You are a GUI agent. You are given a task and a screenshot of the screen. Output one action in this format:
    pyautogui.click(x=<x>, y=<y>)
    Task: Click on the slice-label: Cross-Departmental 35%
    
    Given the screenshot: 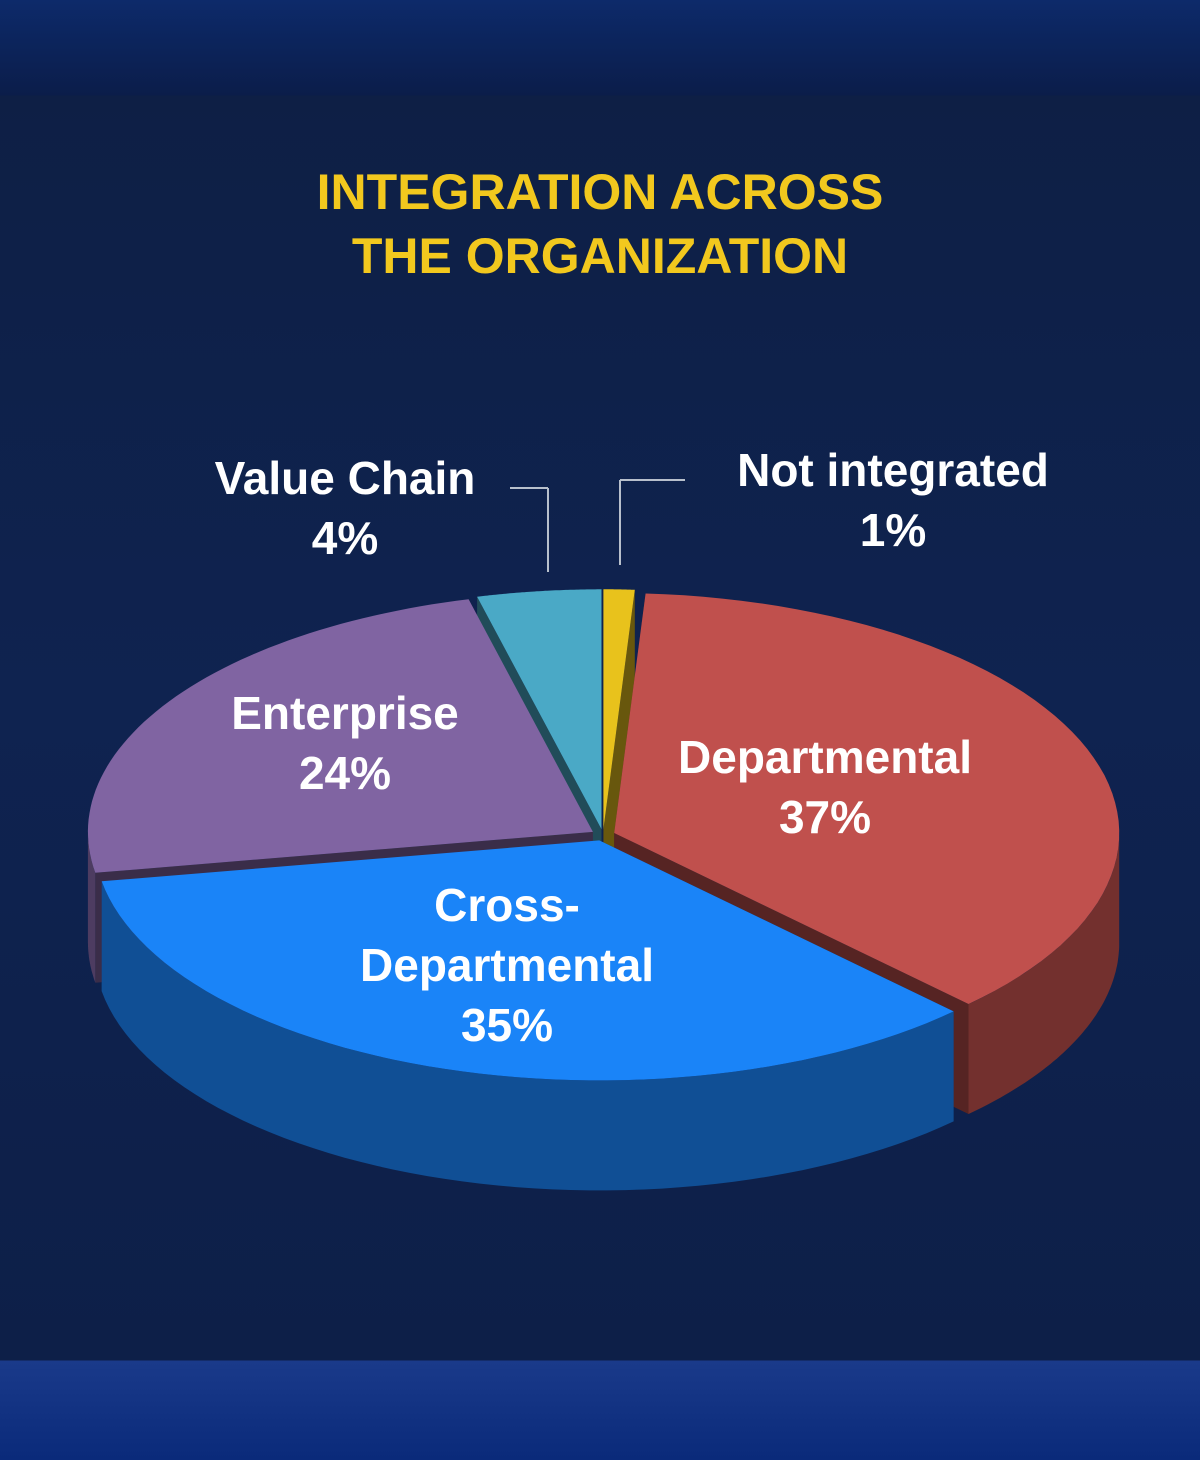 What is the action you would take?
    pyautogui.click(x=507, y=965)
    